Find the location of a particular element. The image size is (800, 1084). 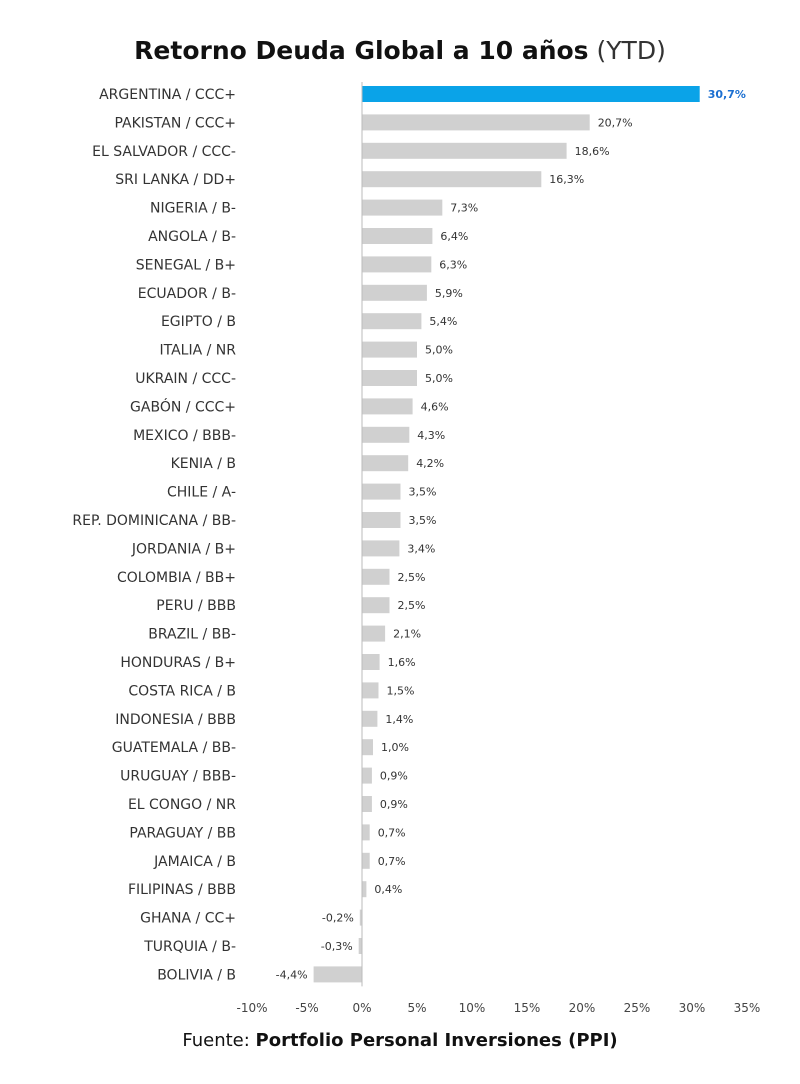

value-label: 18,6% is located at coordinates (592, 151).